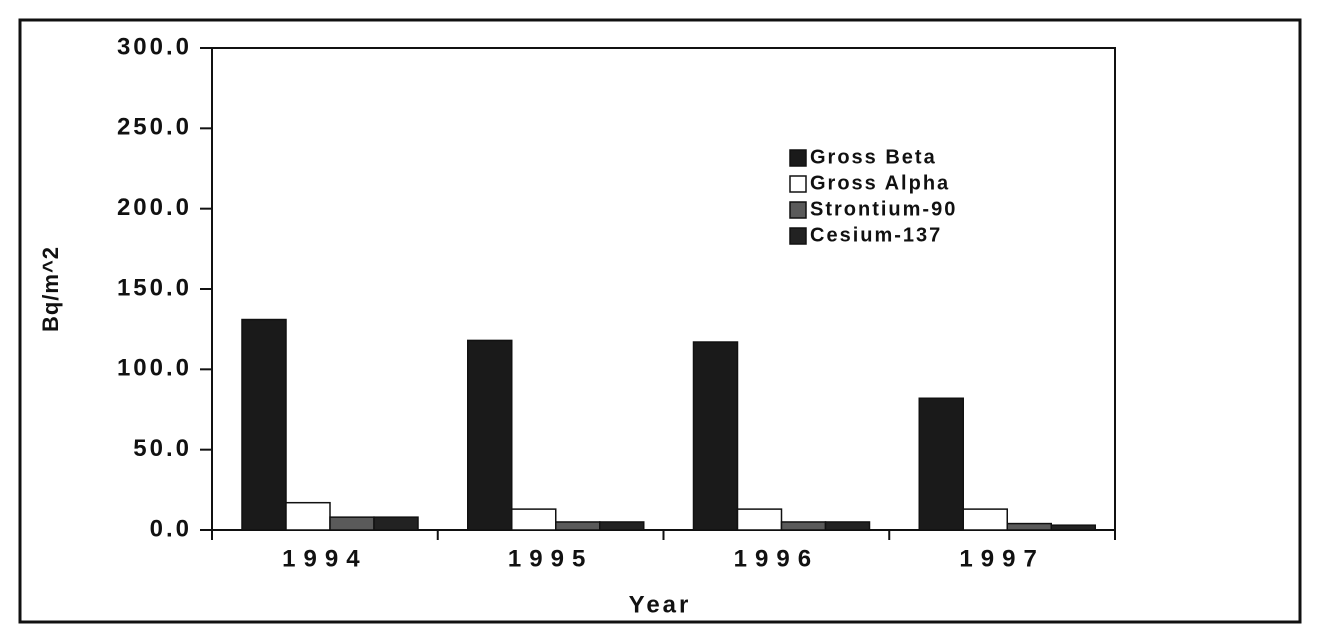 This screenshot has width=1320, height=634. What do you see at coordinates (154, 46) in the screenshot?
I see `y-tick-label: 300.0` at bounding box center [154, 46].